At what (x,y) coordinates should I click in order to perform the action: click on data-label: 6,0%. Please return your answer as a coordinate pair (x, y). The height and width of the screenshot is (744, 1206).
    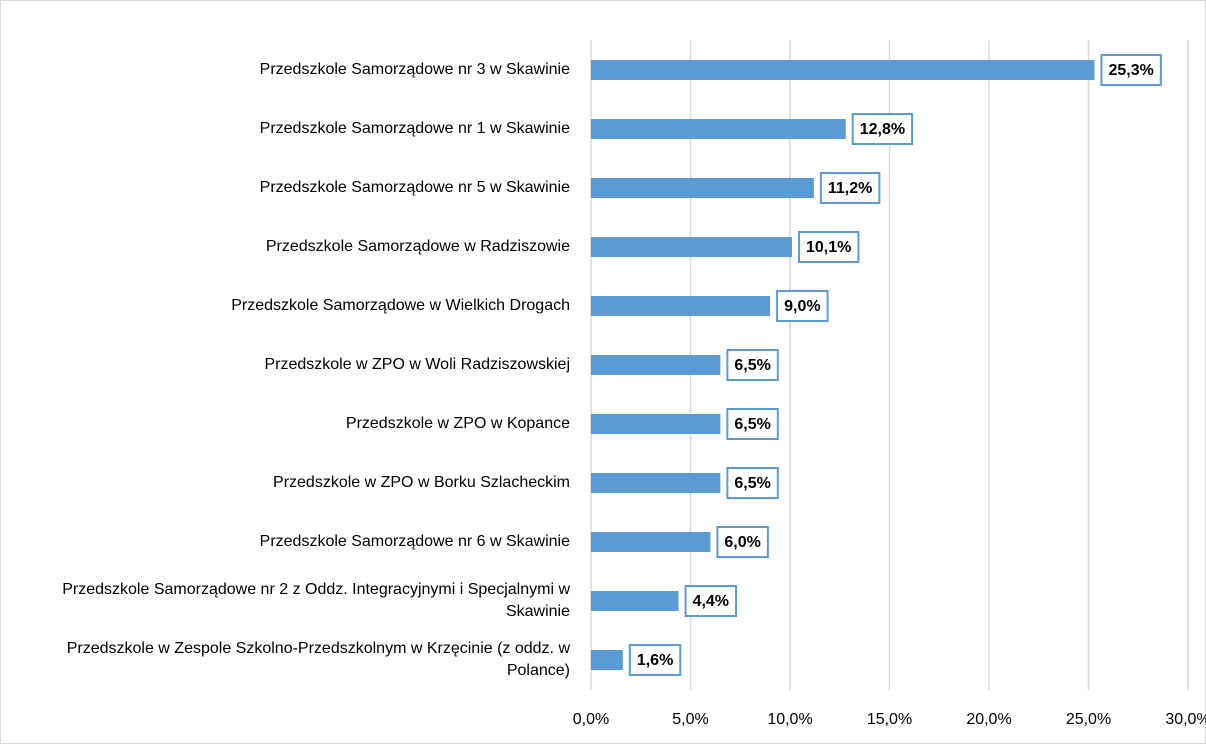
    Looking at the image, I should click on (742, 542).